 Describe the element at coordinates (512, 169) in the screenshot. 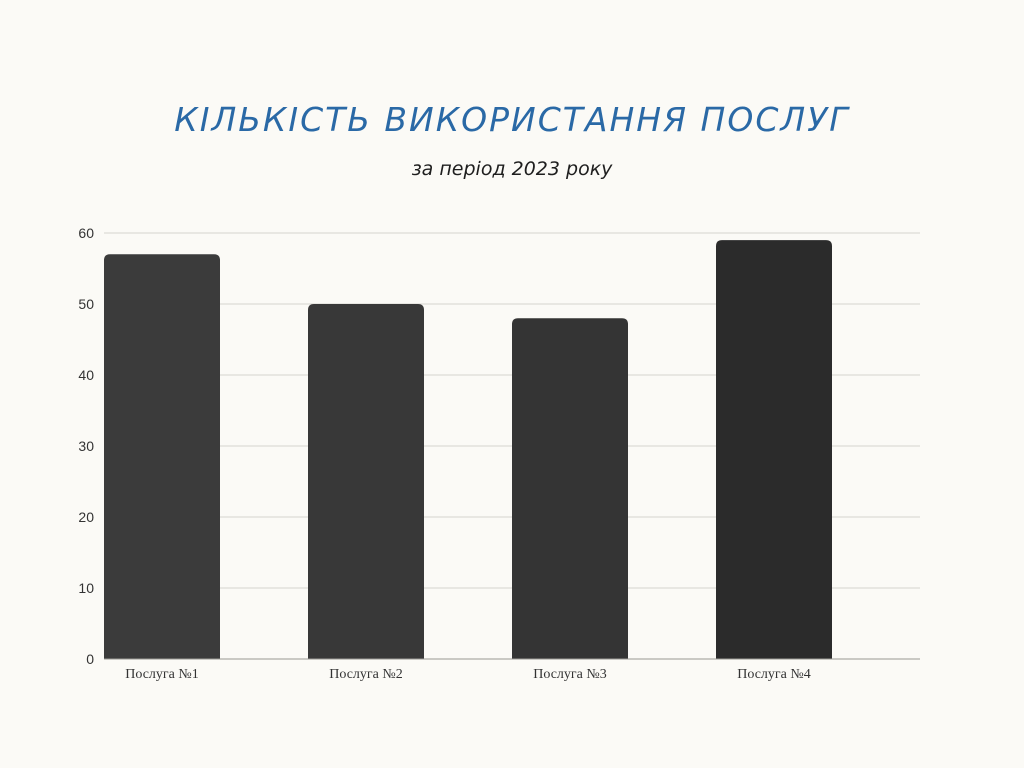

I see `chart-subtitle: за період 2023 року` at that location.